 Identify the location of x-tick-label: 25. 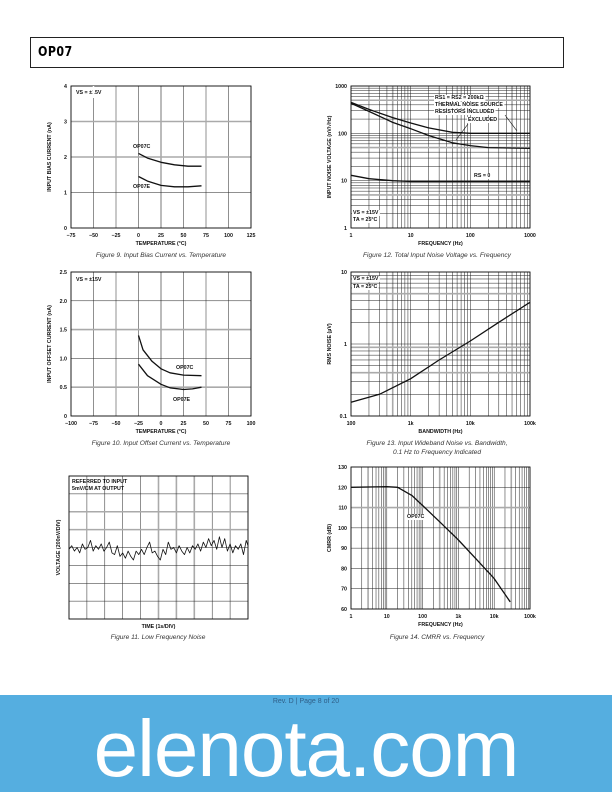
(184, 424).